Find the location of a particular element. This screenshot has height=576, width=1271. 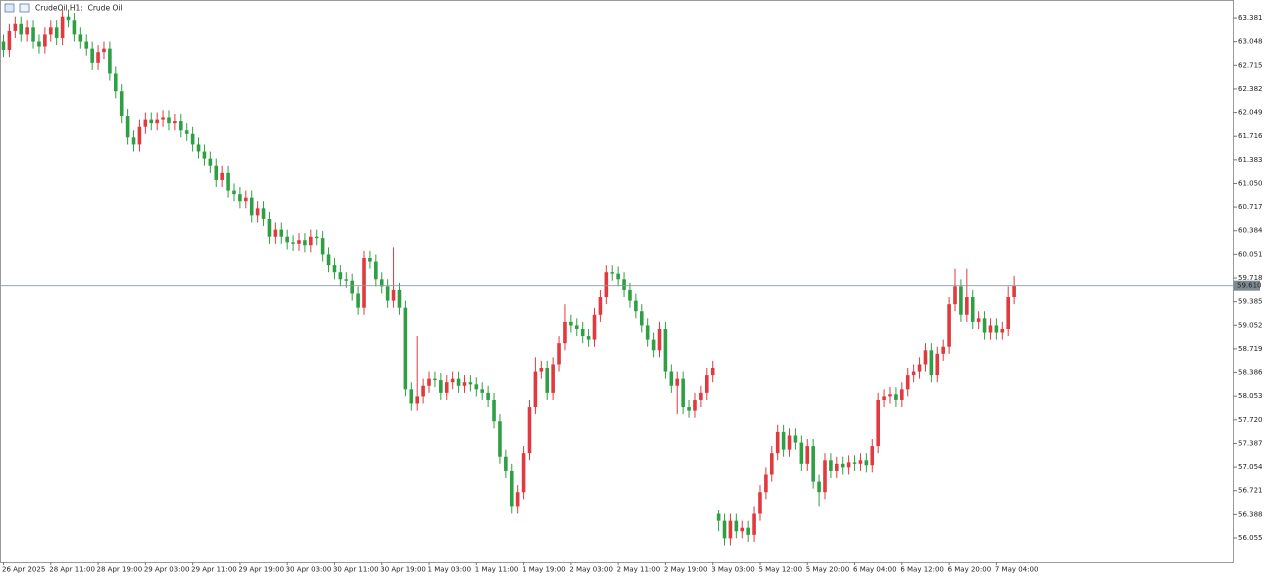

y-tick-label: 62.382 is located at coordinates (1250, 89).